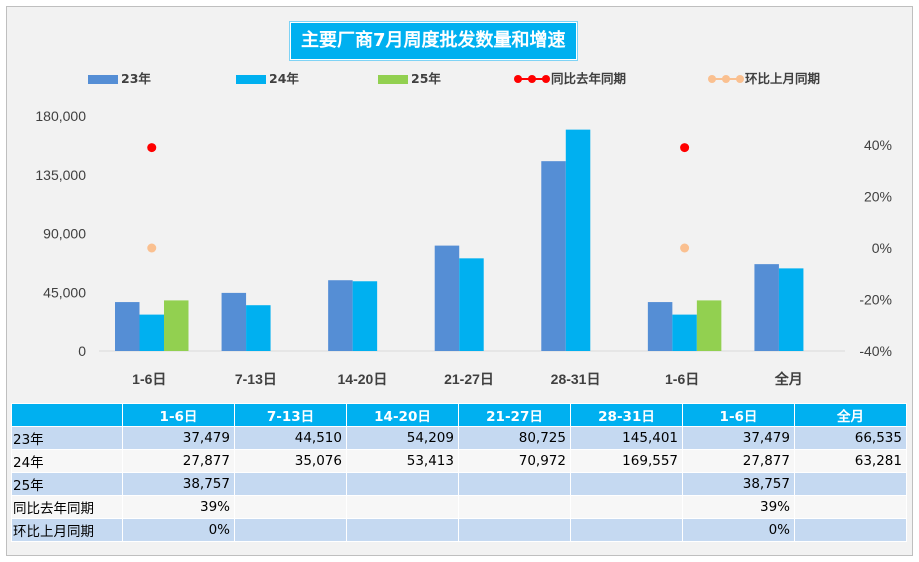  Describe the element at coordinates (882, 248) in the screenshot. I see `y2-tick-label: 0%` at that location.